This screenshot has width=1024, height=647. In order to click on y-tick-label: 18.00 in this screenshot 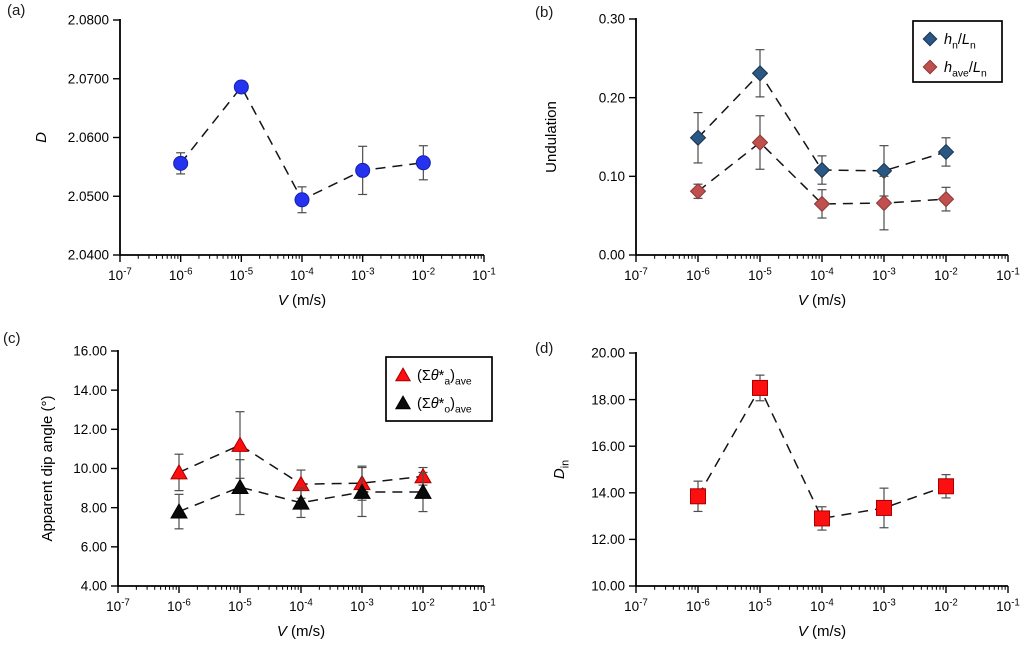, I will do `click(608, 399)`.